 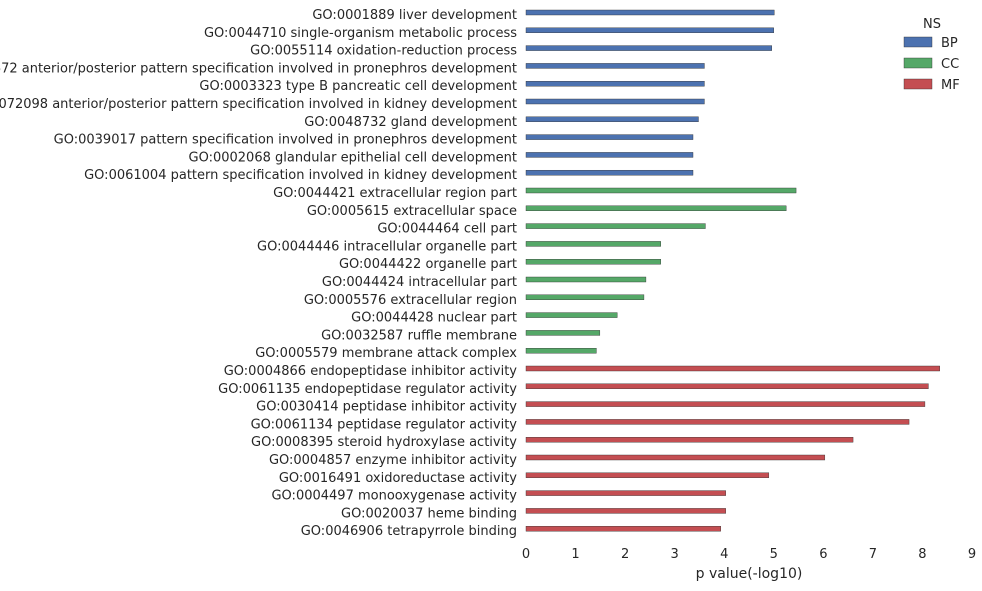 I want to click on x-tick-label: 1, so click(x=575, y=554).